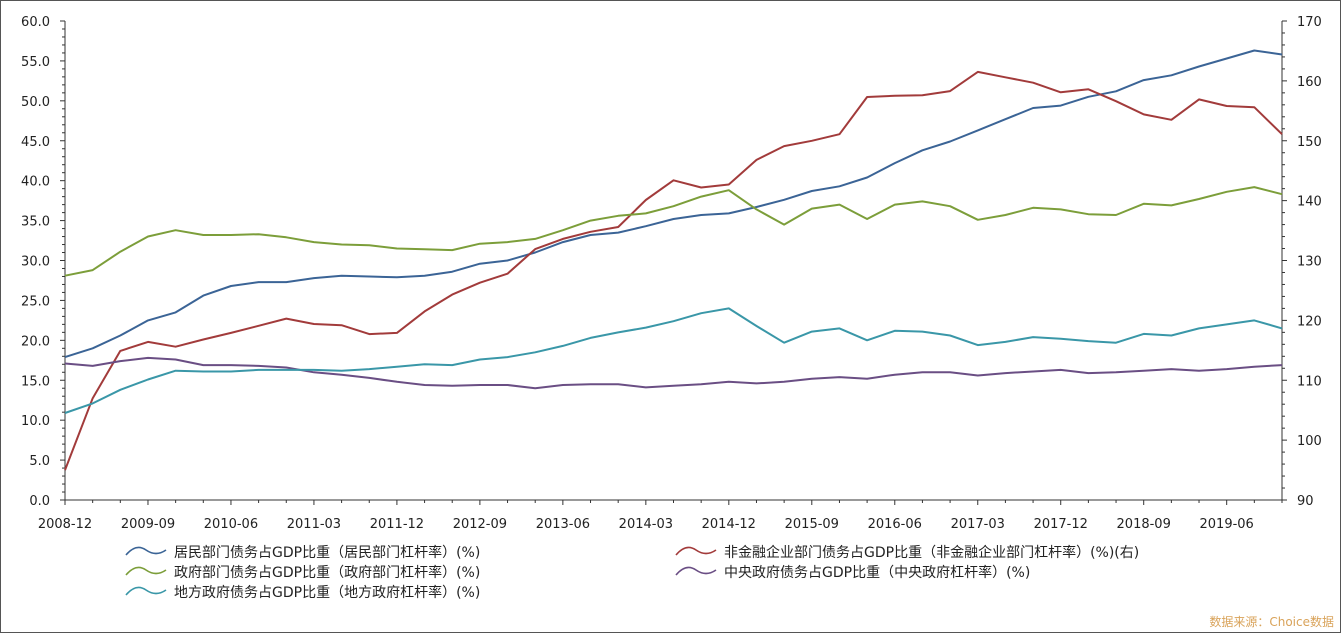 Image resolution: width=1341 pixels, height=636 pixels. Describe the element at coordinates (1271, 622) in the screenshot. I see `source-label: 数据来源：Choice数据` at that location.